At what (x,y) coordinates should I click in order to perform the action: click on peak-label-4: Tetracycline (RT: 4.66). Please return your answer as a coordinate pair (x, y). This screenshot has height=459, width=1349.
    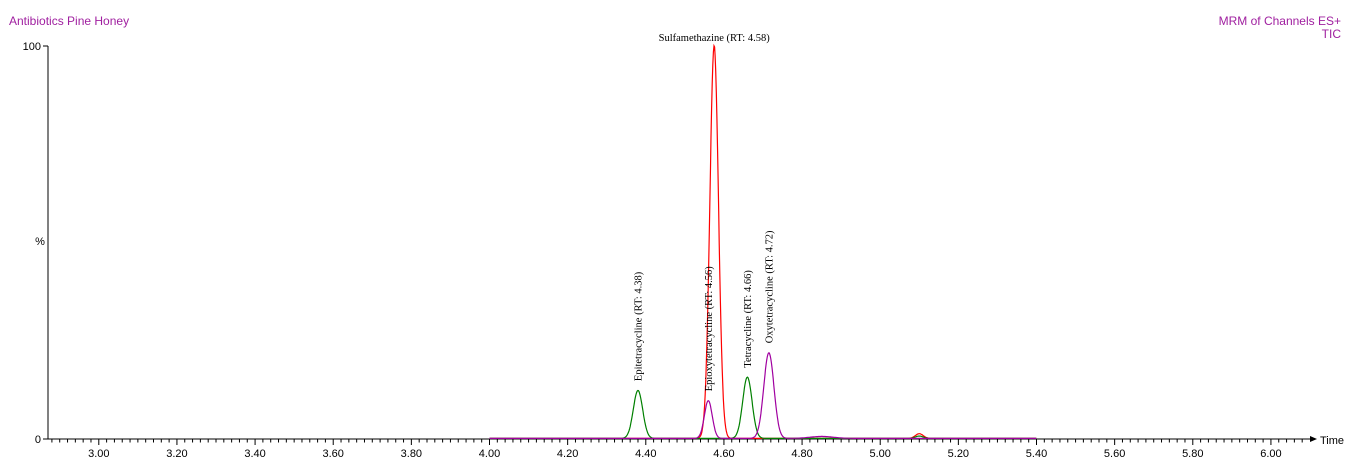
    Looking at the image, I should click on (748, 319).